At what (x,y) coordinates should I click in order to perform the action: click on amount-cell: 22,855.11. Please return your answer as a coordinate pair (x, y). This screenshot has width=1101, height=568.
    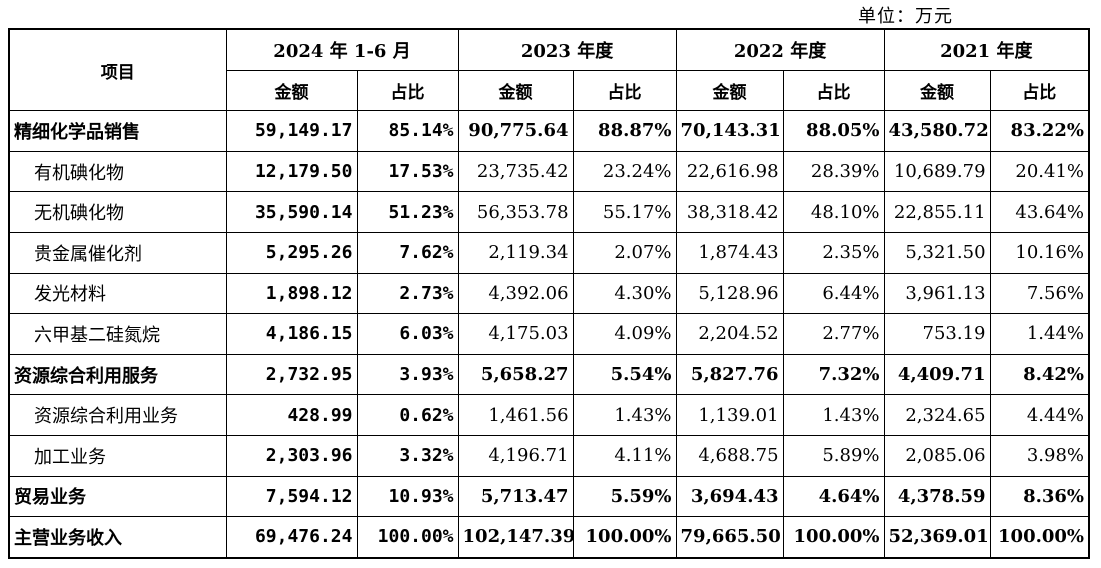
    Looking at the image, I should click on (937, 212).